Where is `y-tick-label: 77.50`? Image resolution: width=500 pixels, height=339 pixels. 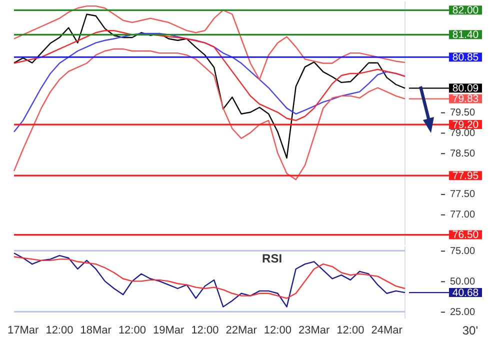
y-tick-label: 77.50 is located at coordinates (463, 194).